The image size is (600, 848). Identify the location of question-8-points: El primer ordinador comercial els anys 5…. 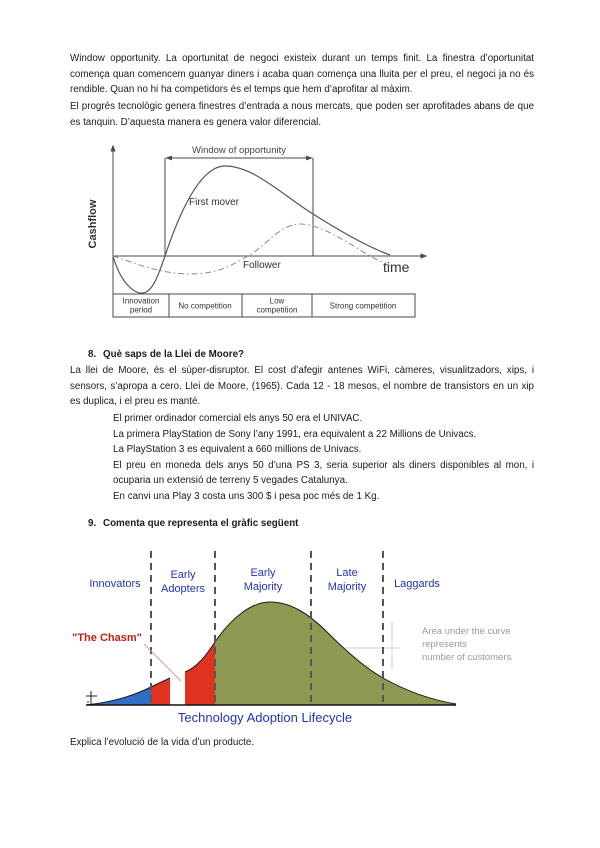
(323, 458).